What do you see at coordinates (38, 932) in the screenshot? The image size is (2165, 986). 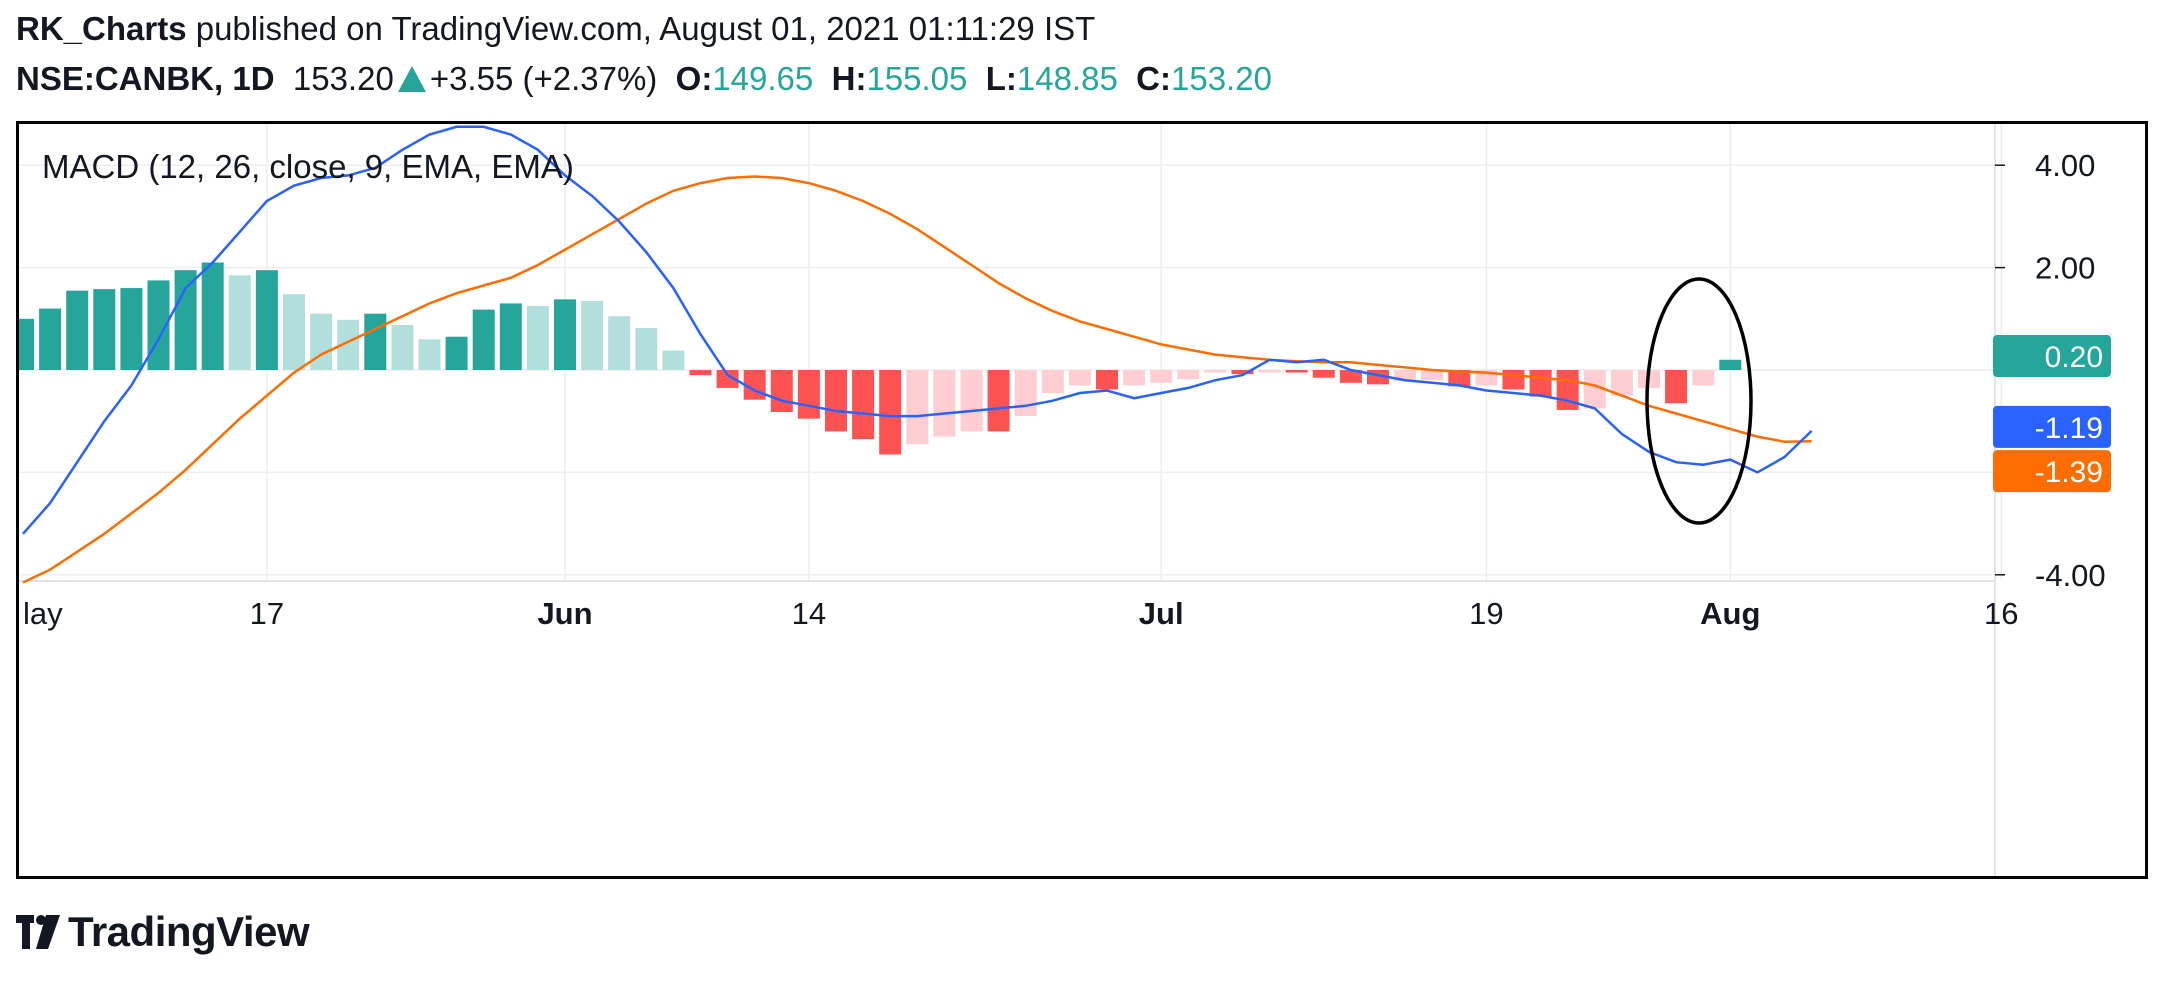 I see `tradingview-logo-icon` at bounding box center [38, 932].